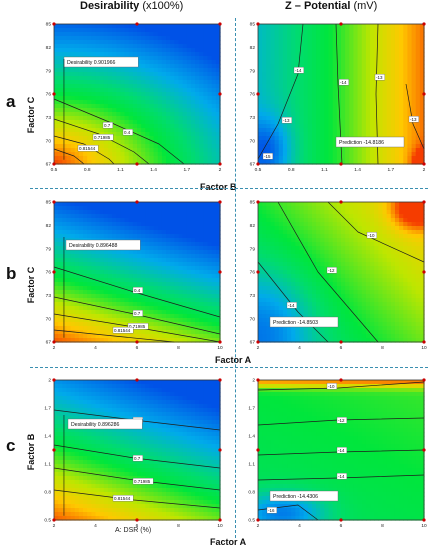 The height and width of the screenshot is (550, 432). What do you see at coordinates (102, 137) in the screenshot?
I see `contour-label: 0.71985` at bounding box center [102, 137].